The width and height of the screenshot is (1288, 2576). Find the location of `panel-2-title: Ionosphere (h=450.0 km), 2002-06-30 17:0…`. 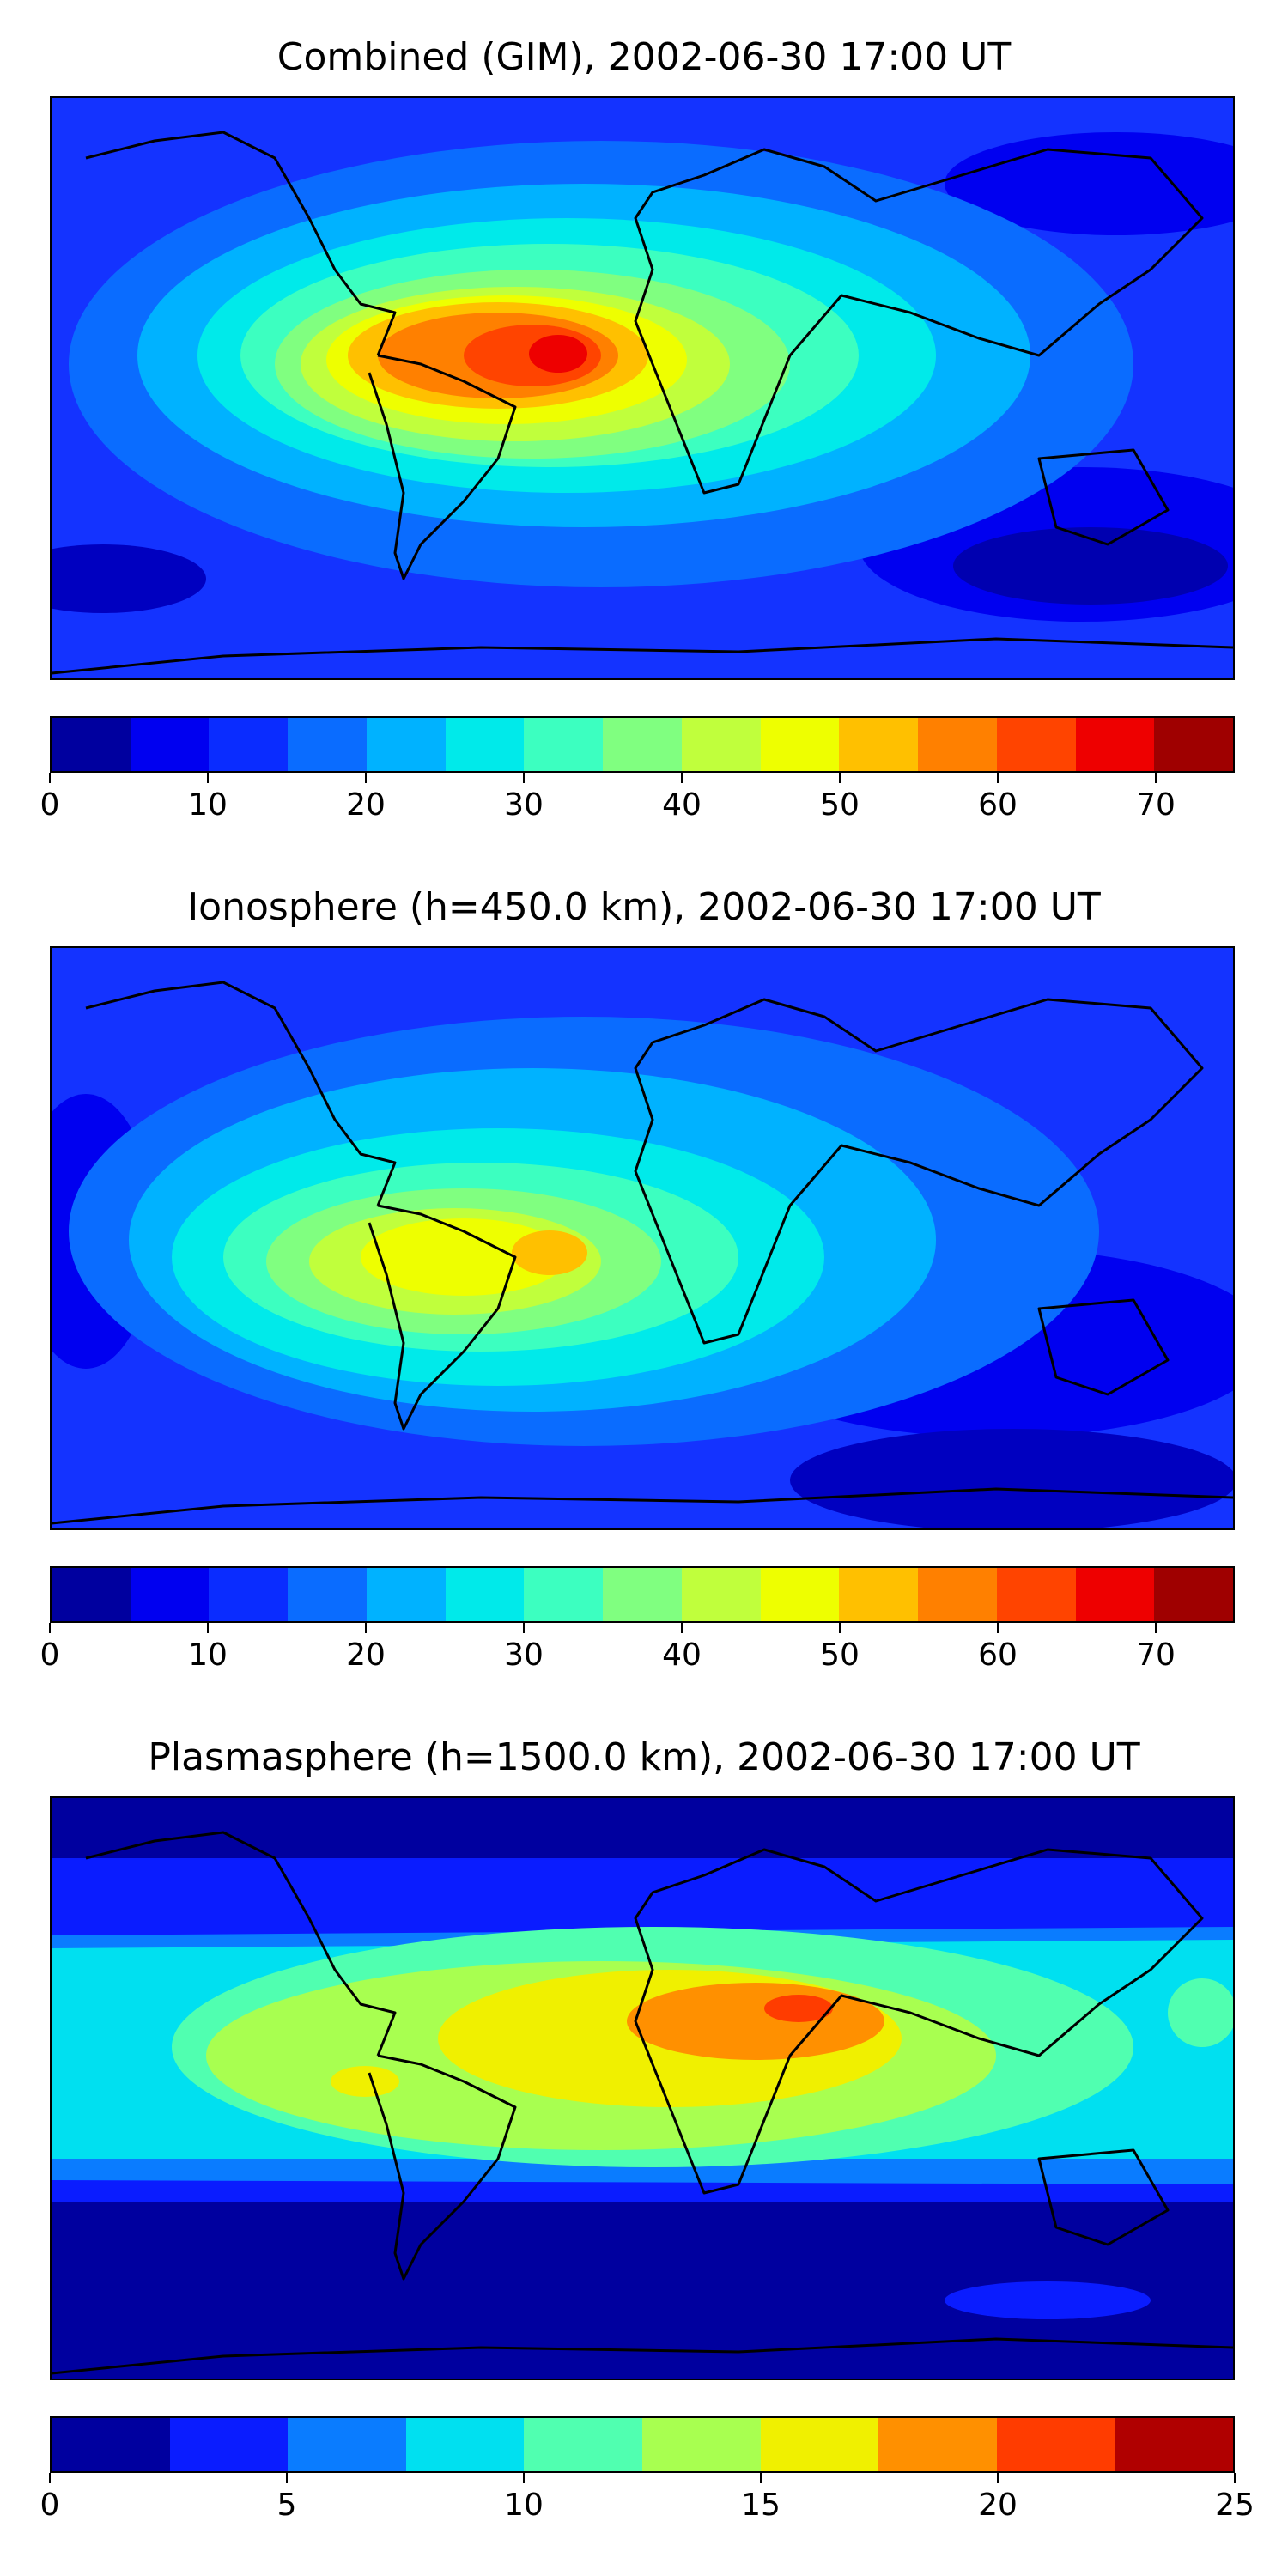

panel-2-title: Ionosphere (h=450.0 km), 2002-06-30 17:0… is located at coordinates (644, 907).